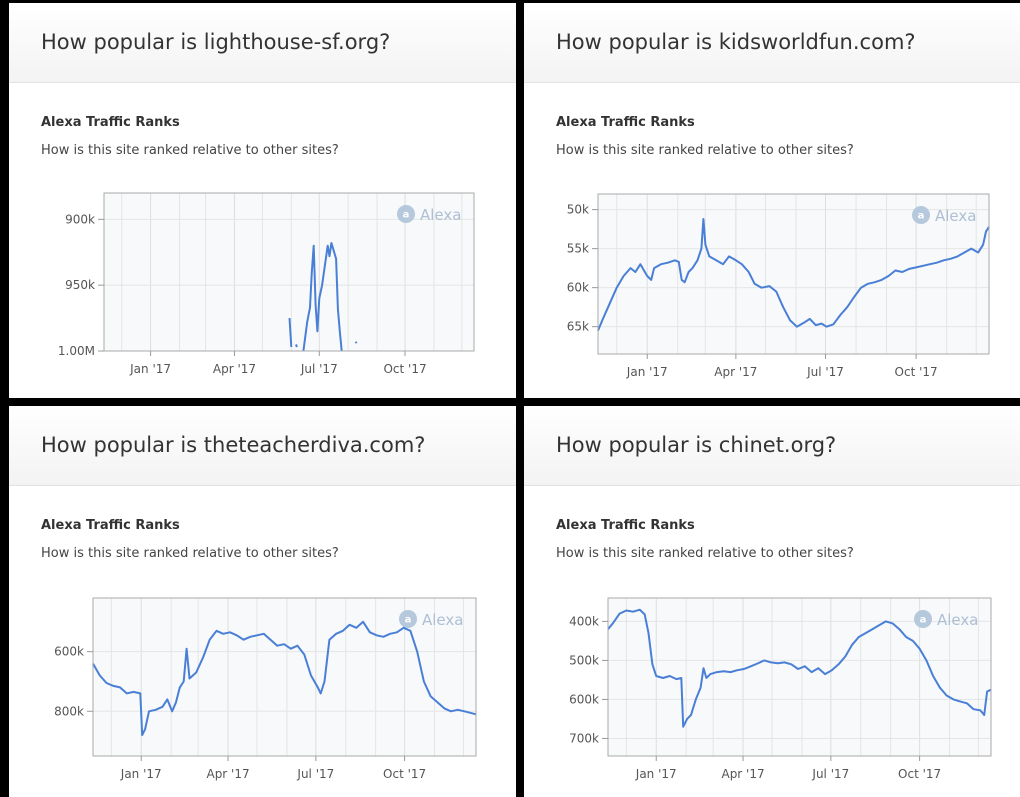 This screenshot has height=797, width=1020. I want to click on y-tick-label: 500k, so click(584, 660).